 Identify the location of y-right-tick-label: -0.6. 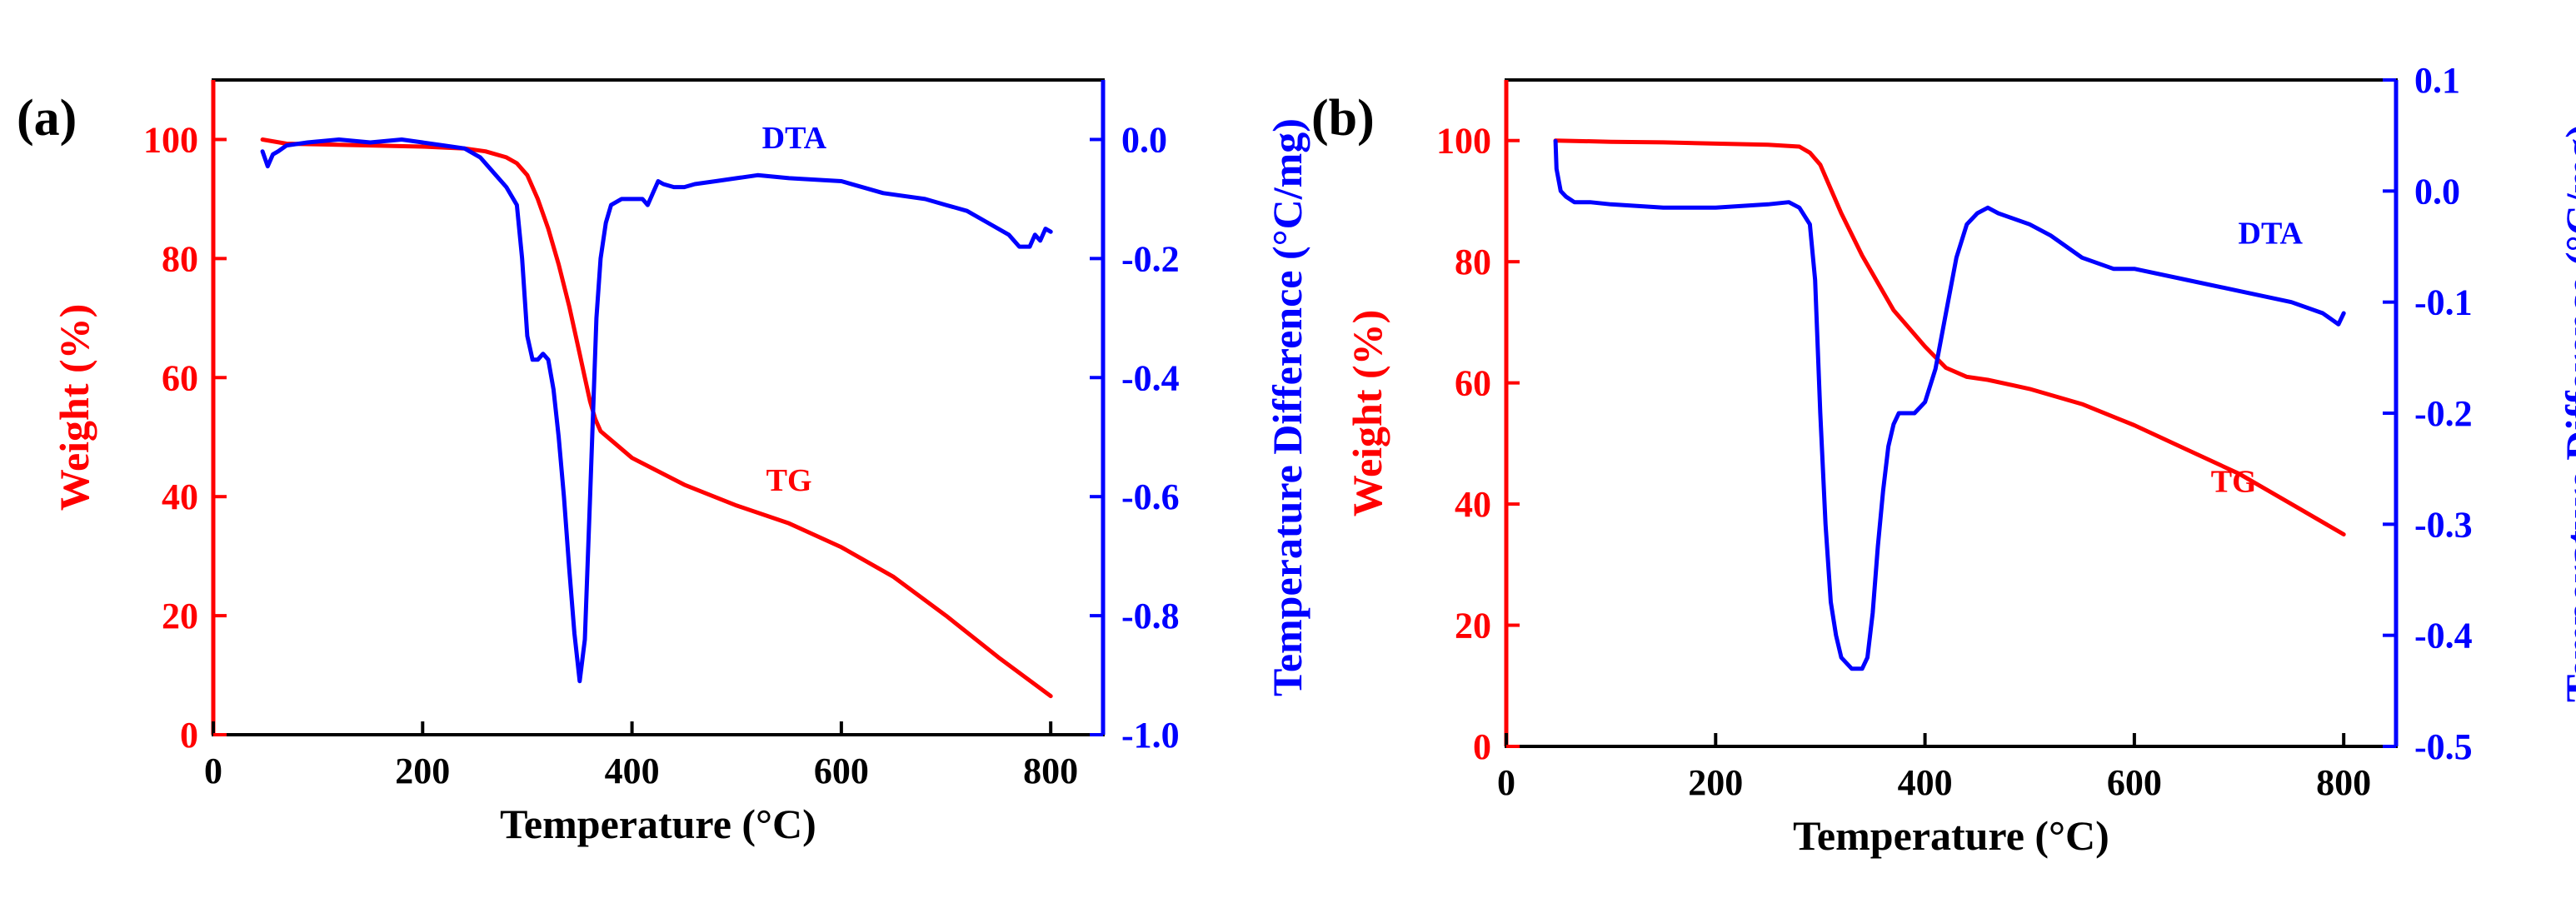
(1150, 496).